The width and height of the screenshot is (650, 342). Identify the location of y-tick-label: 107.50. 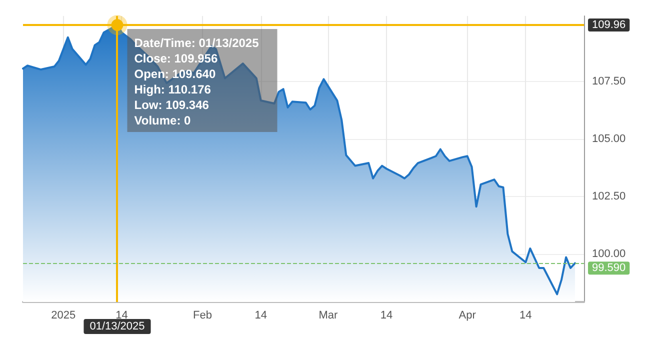
(609, 81).